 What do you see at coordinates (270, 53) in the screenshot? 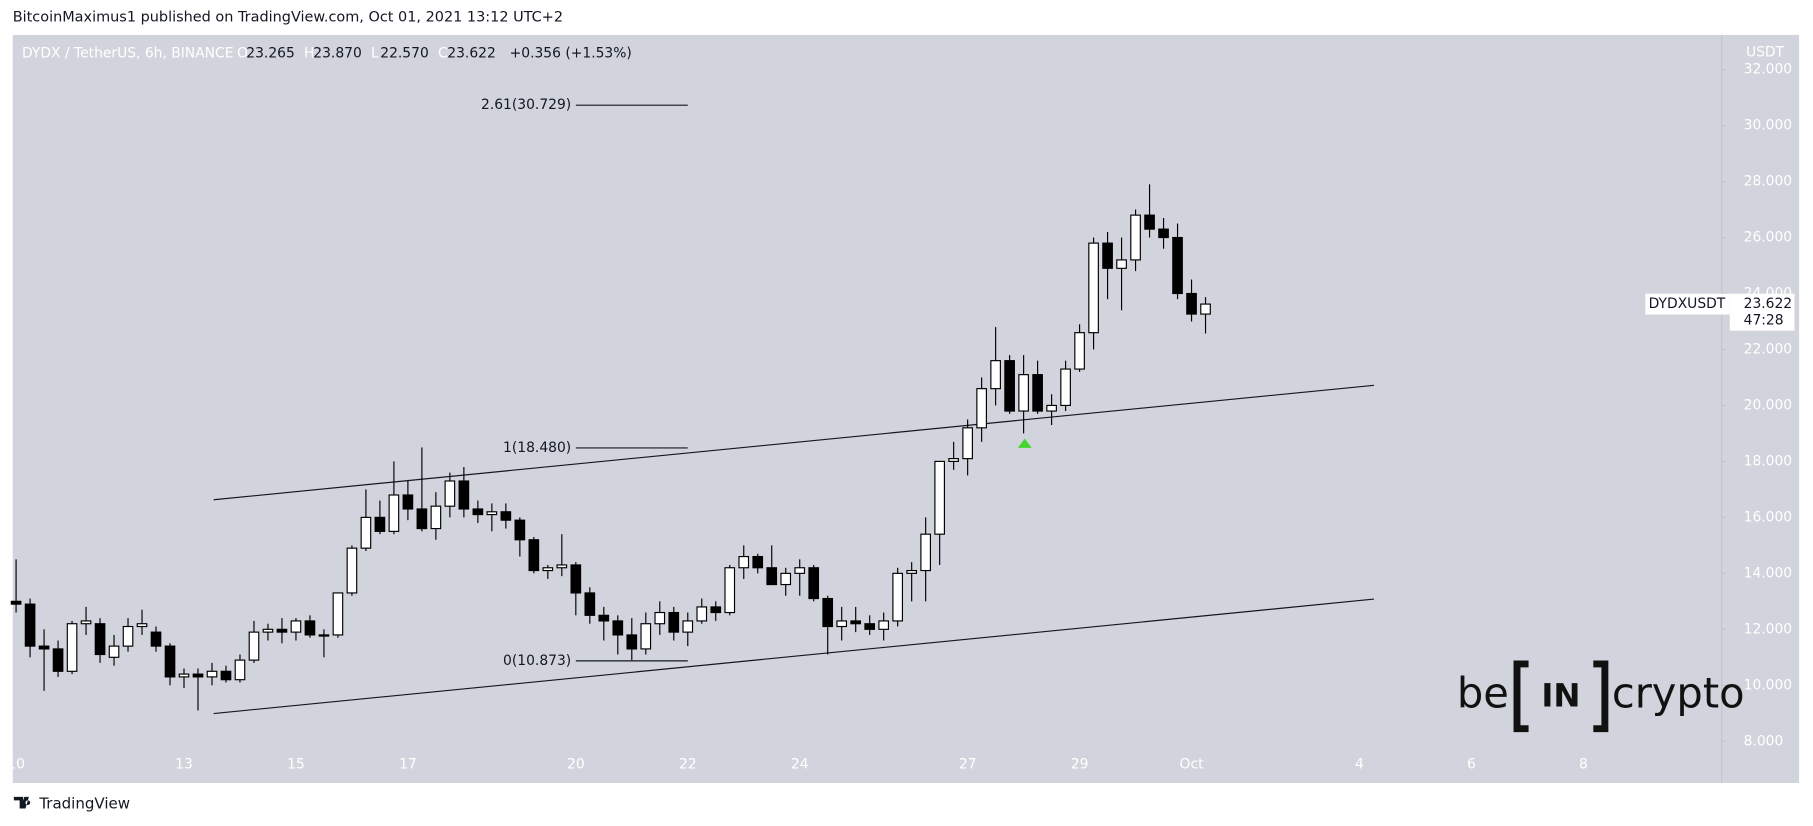
I see `ohlc-value: 23.265` at bounding box center [270, 53].